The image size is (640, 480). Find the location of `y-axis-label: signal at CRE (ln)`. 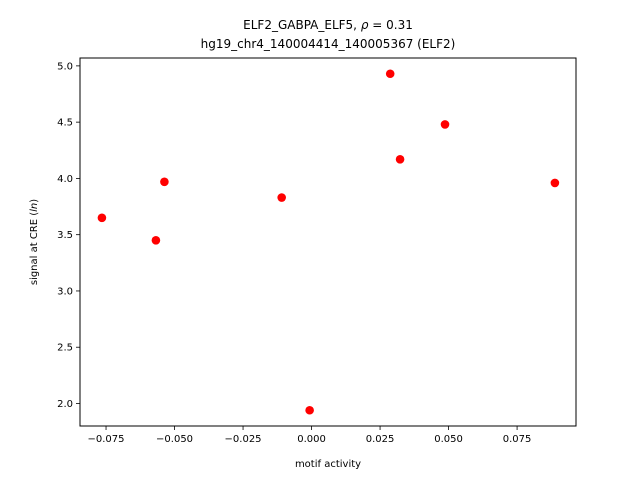

y-axis-label: signal at CRE (ln) is located at coordinates (34, 242).